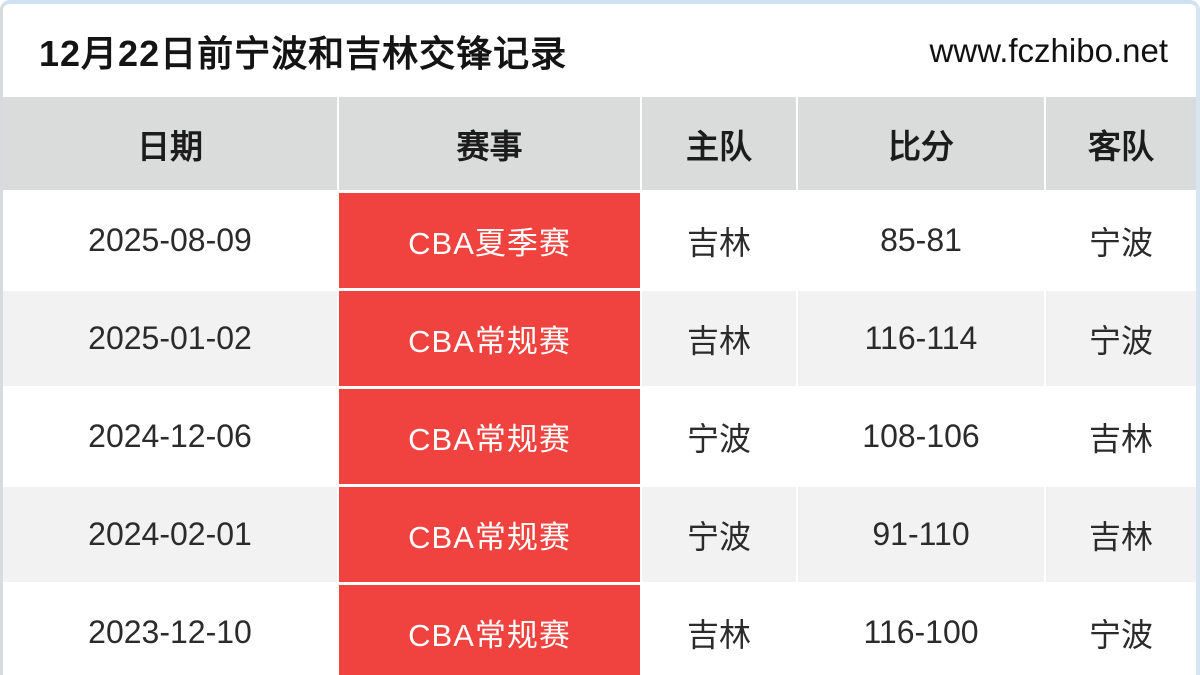 This screenshot has height=675, width=1200. I want to click on date-cell: 2023-12-10, so click(170, 630).